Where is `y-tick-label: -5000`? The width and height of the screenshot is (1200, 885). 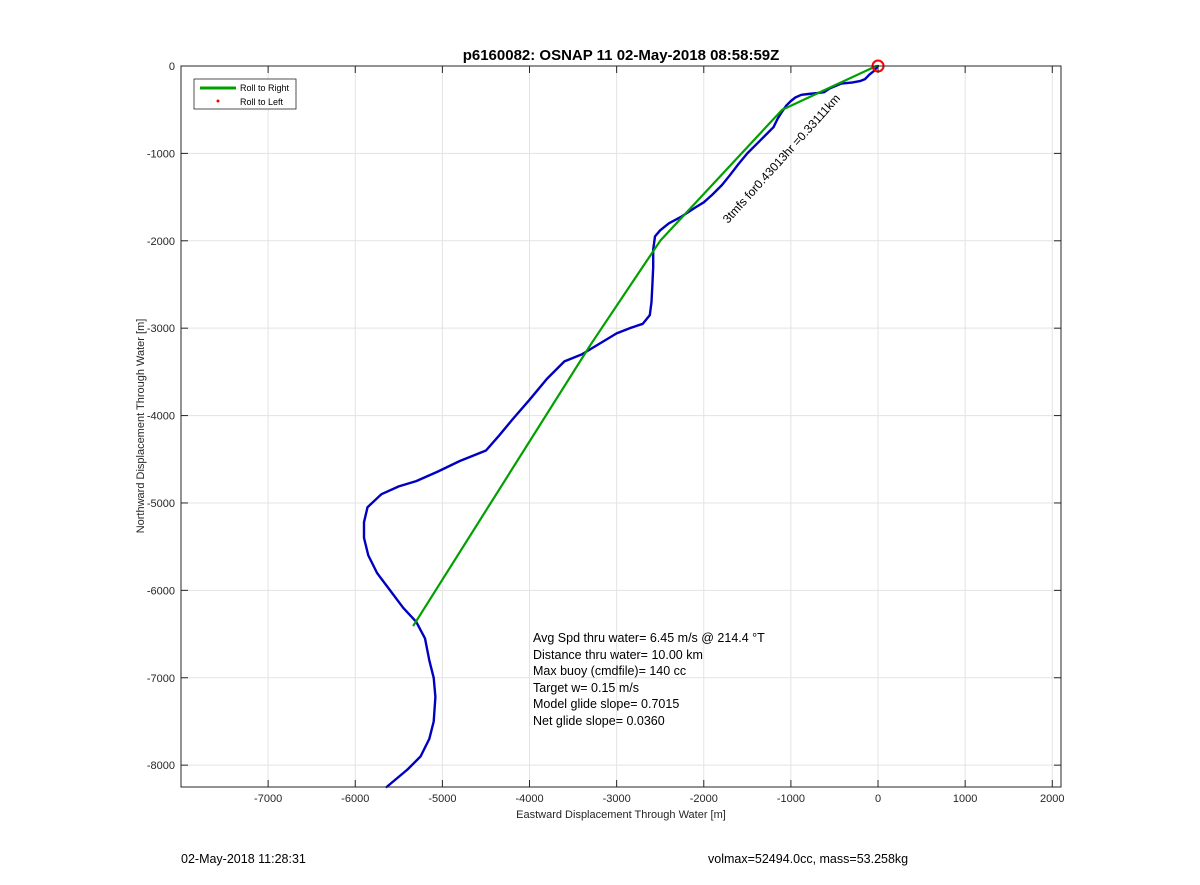
y-tick-label: -5000 is located at coordinates (161, 504).